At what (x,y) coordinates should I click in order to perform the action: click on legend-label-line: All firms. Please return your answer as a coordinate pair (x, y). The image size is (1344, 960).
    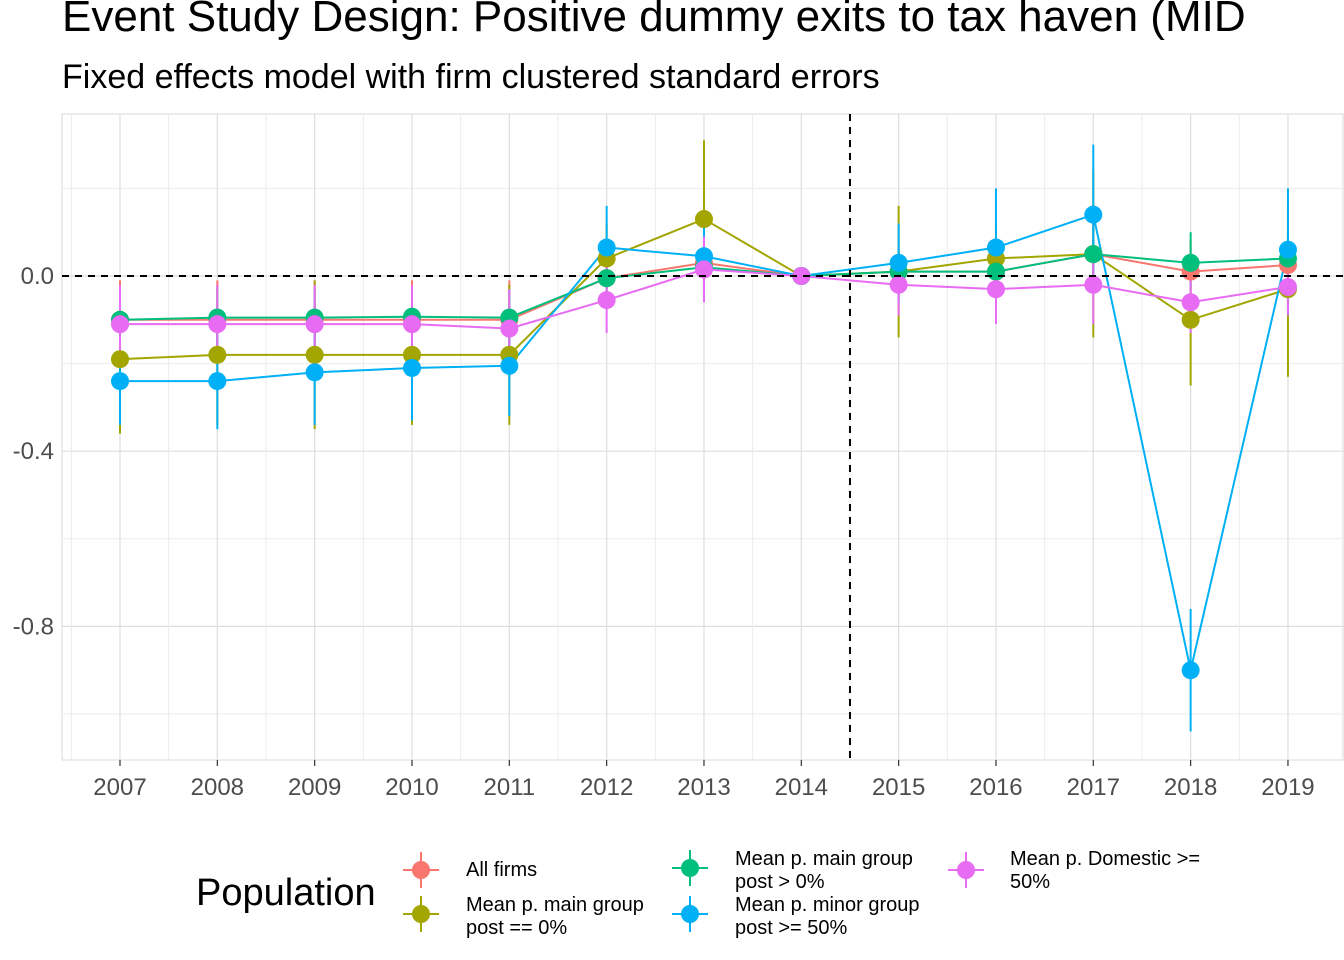
    Looking at the image, I should click on (502, 870).